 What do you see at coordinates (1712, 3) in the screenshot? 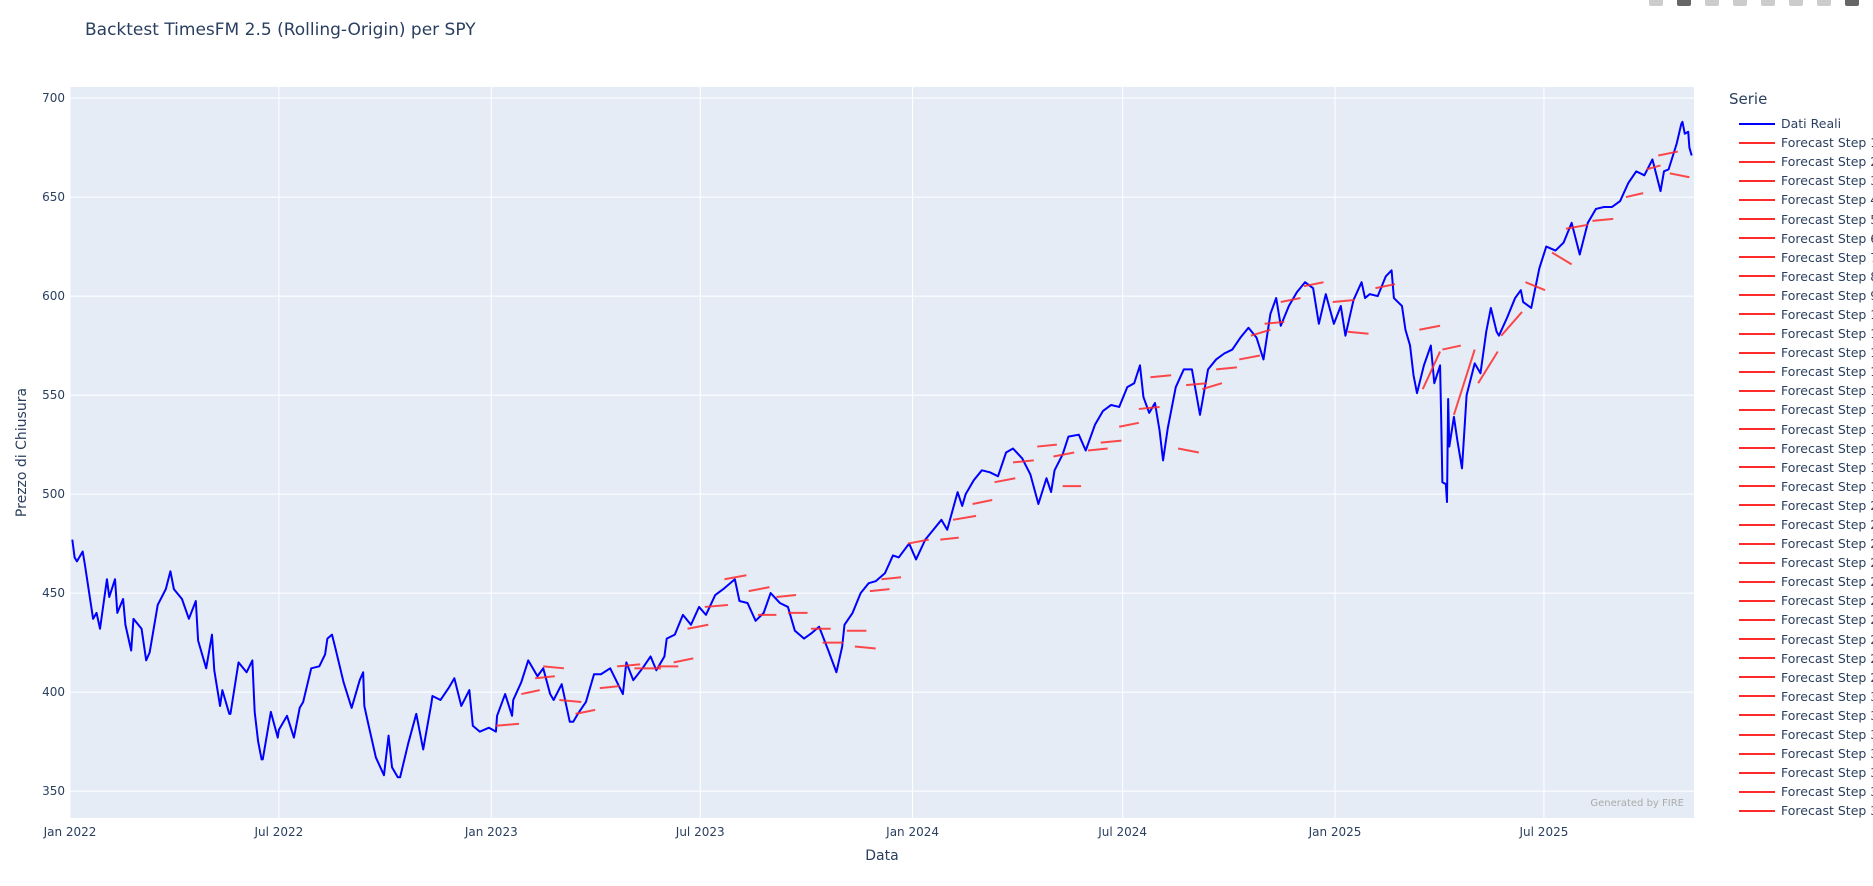
I see `pan-icon` at bounding box center [1712, 3].